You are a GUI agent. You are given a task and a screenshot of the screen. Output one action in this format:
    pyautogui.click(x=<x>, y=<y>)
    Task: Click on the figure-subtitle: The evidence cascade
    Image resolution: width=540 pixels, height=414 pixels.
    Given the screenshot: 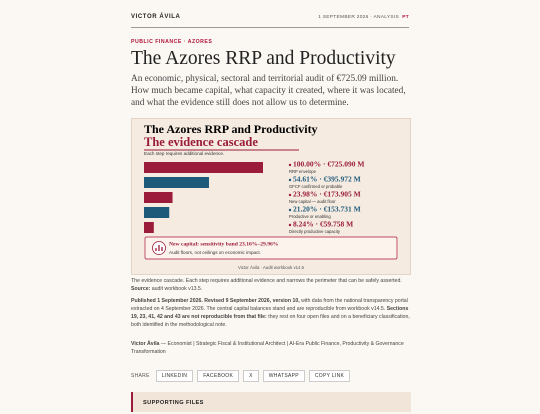 What is the action you would take?
    pyautogui.click(x=201, y=142)
    